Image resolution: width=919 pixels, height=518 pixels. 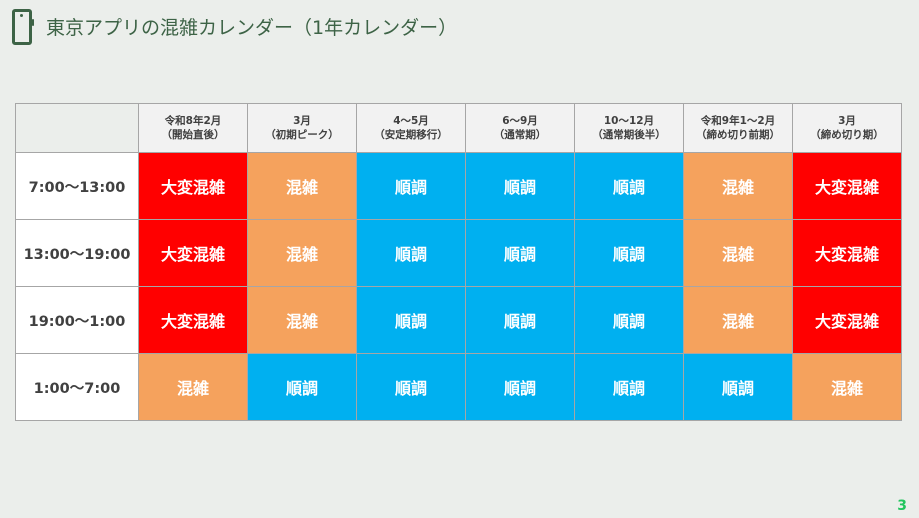 What do you see at coordinates (847, 135) in the screenshot?
I see `column-phase: （締め切り期）` at bounding box center [847, 135].